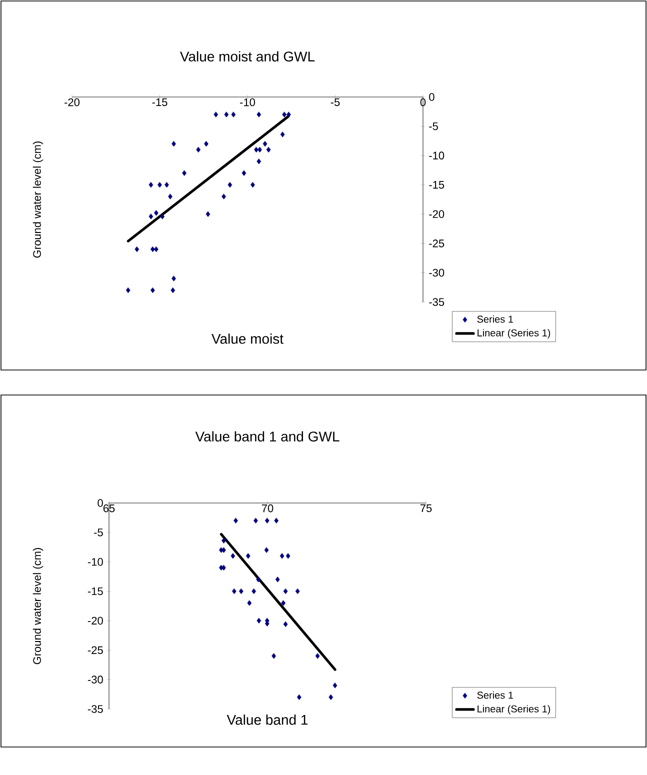  What do you see at coordinates (268, 508) in the screenshot?
I see `x-tick-label: 70` at bounding box center [268, 508].